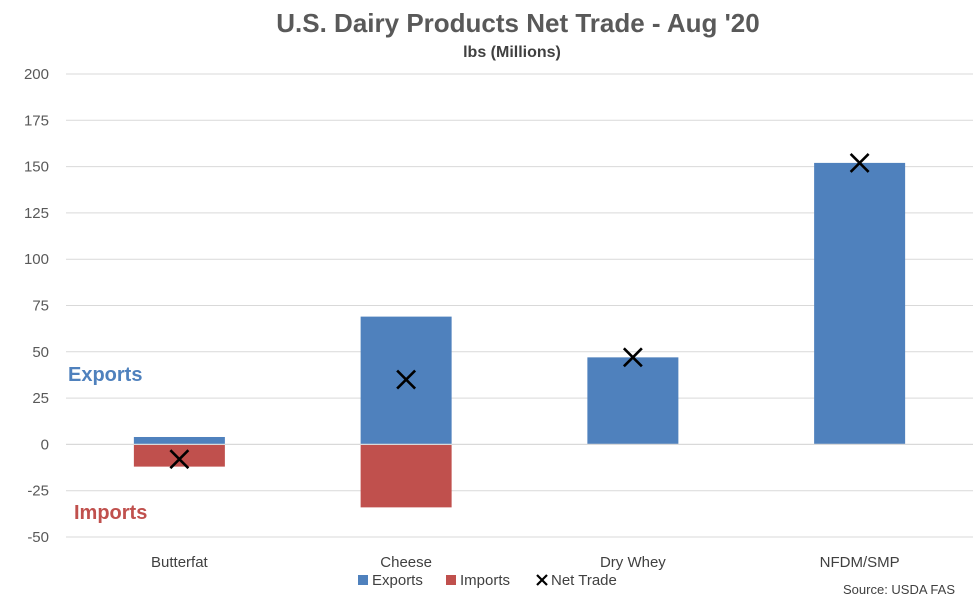 The width and height of the screenshot is (975, 601). Describe the element at coordinates (110, 513) in the screenshot. I see `imports-annotation: Imports` at that location.